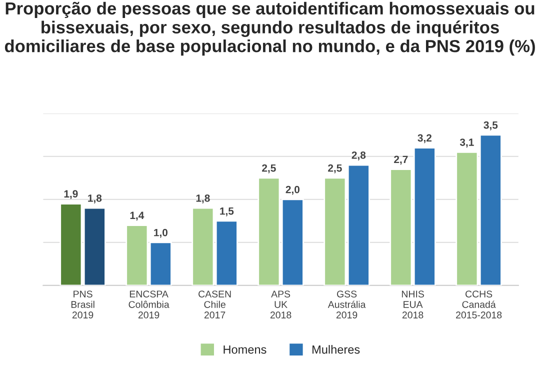  Describe the element at coordinates (413, 304) in the screenshot. I see `x-tick-label: NHIS EUA 2018` at that location.